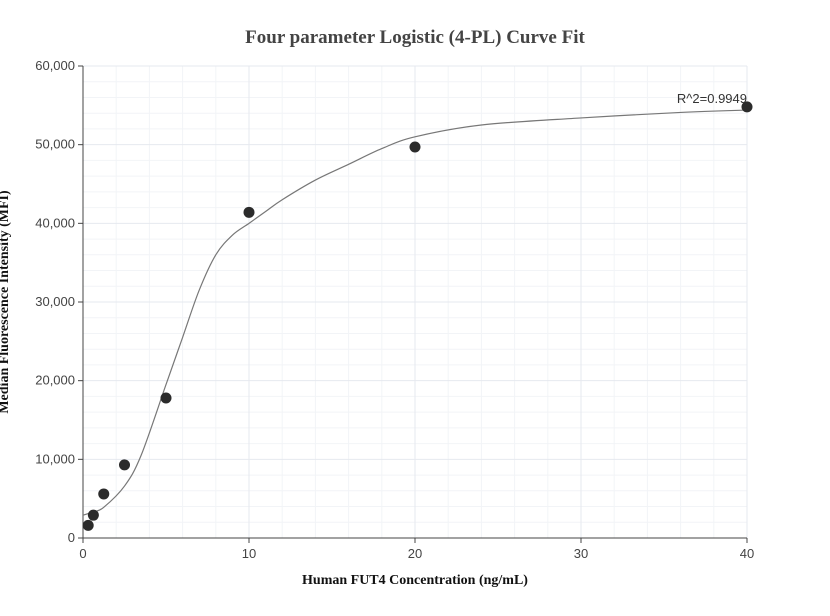 This screenshot has width=830, height=616. Describe the element at coordinates (82, 553) in the screenshot. I see `x-tick-label: 0` at that location.